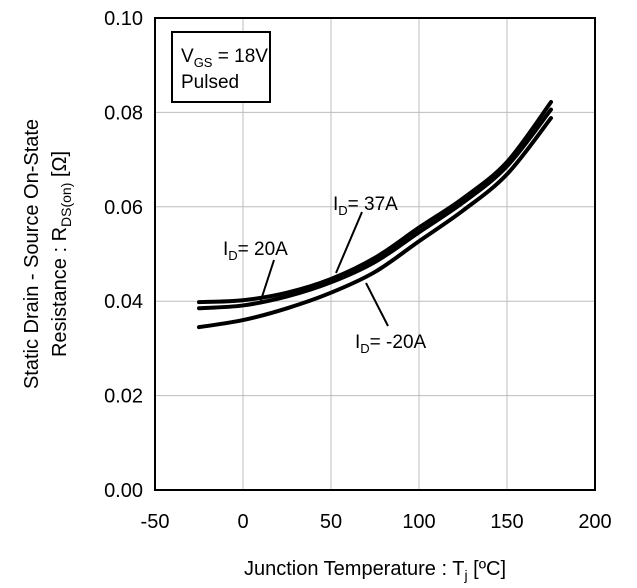 This screenshot has width=637, height=588. What do you see at coordinates (123, 113) in the screenshot?
I see `y-tick-label: 0.08` at bounding box center [123, 113].